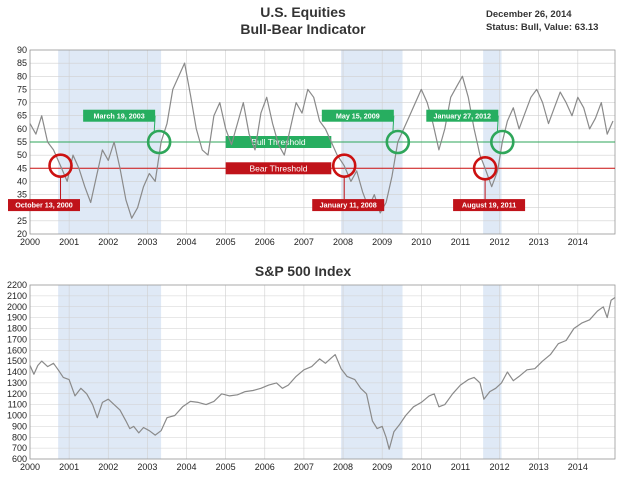  What do you see at coordinates (22, 63) in the screenshot?
I see `y-tick-label: 85` at bounding box center [22, 63].